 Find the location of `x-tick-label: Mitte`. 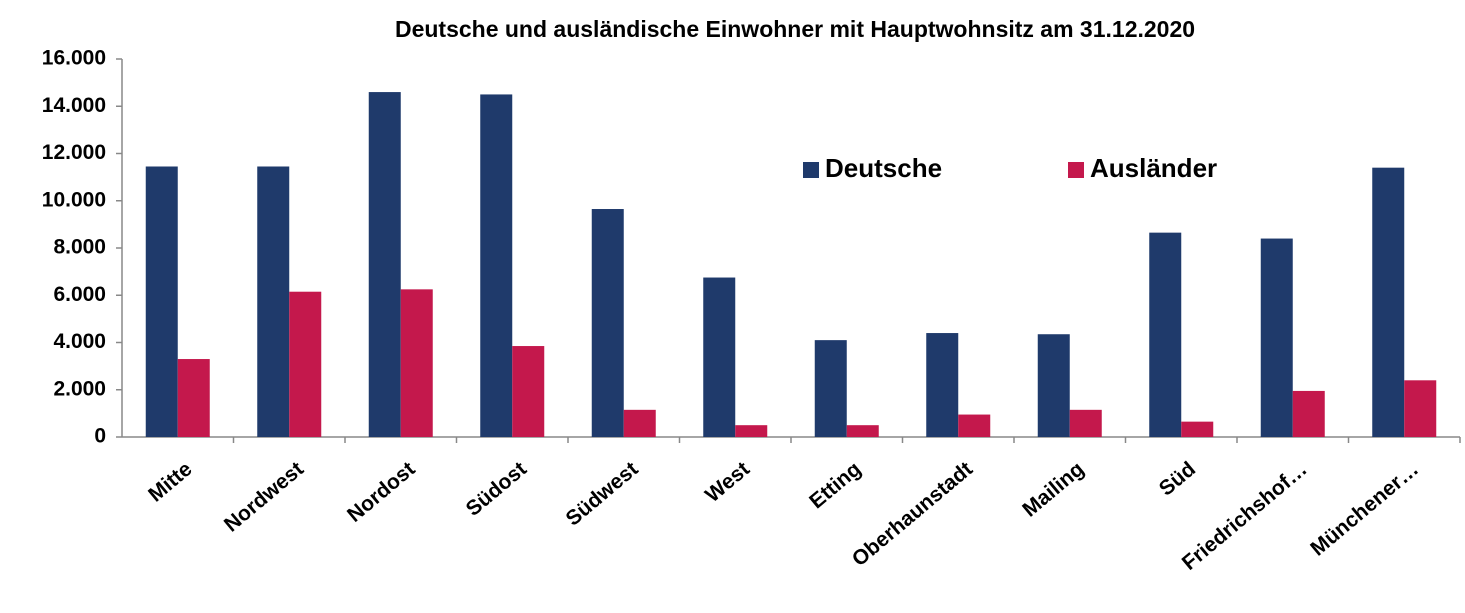

x-tick-label: Mitte is located at coordinates (170, 481).